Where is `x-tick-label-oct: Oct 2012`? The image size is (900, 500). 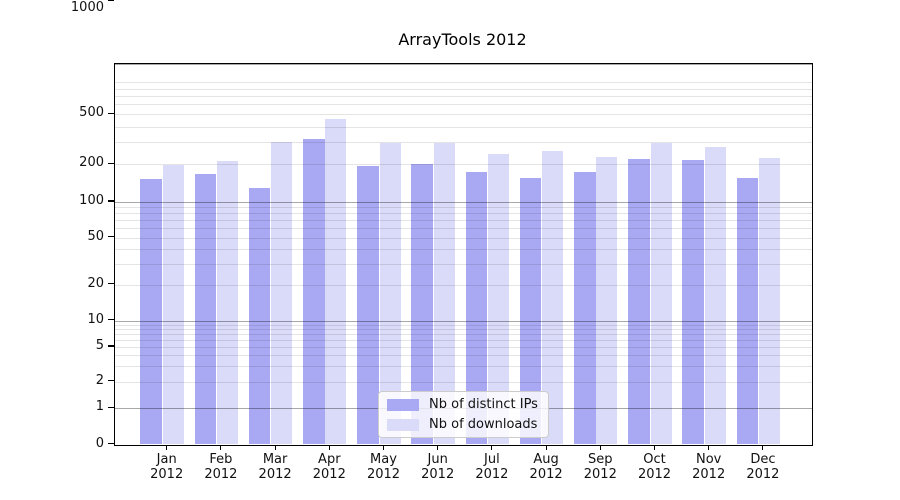 x-tick-label-oct: Oct 2012 is located at coordinates (654, 467).